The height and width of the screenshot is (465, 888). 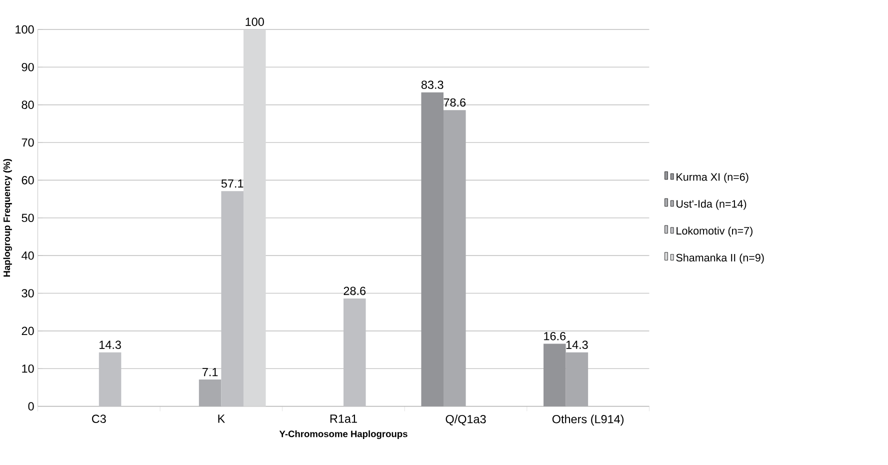 I want to click on legend-label: Lokomotiv (n=7), so click(x=714, y=231).